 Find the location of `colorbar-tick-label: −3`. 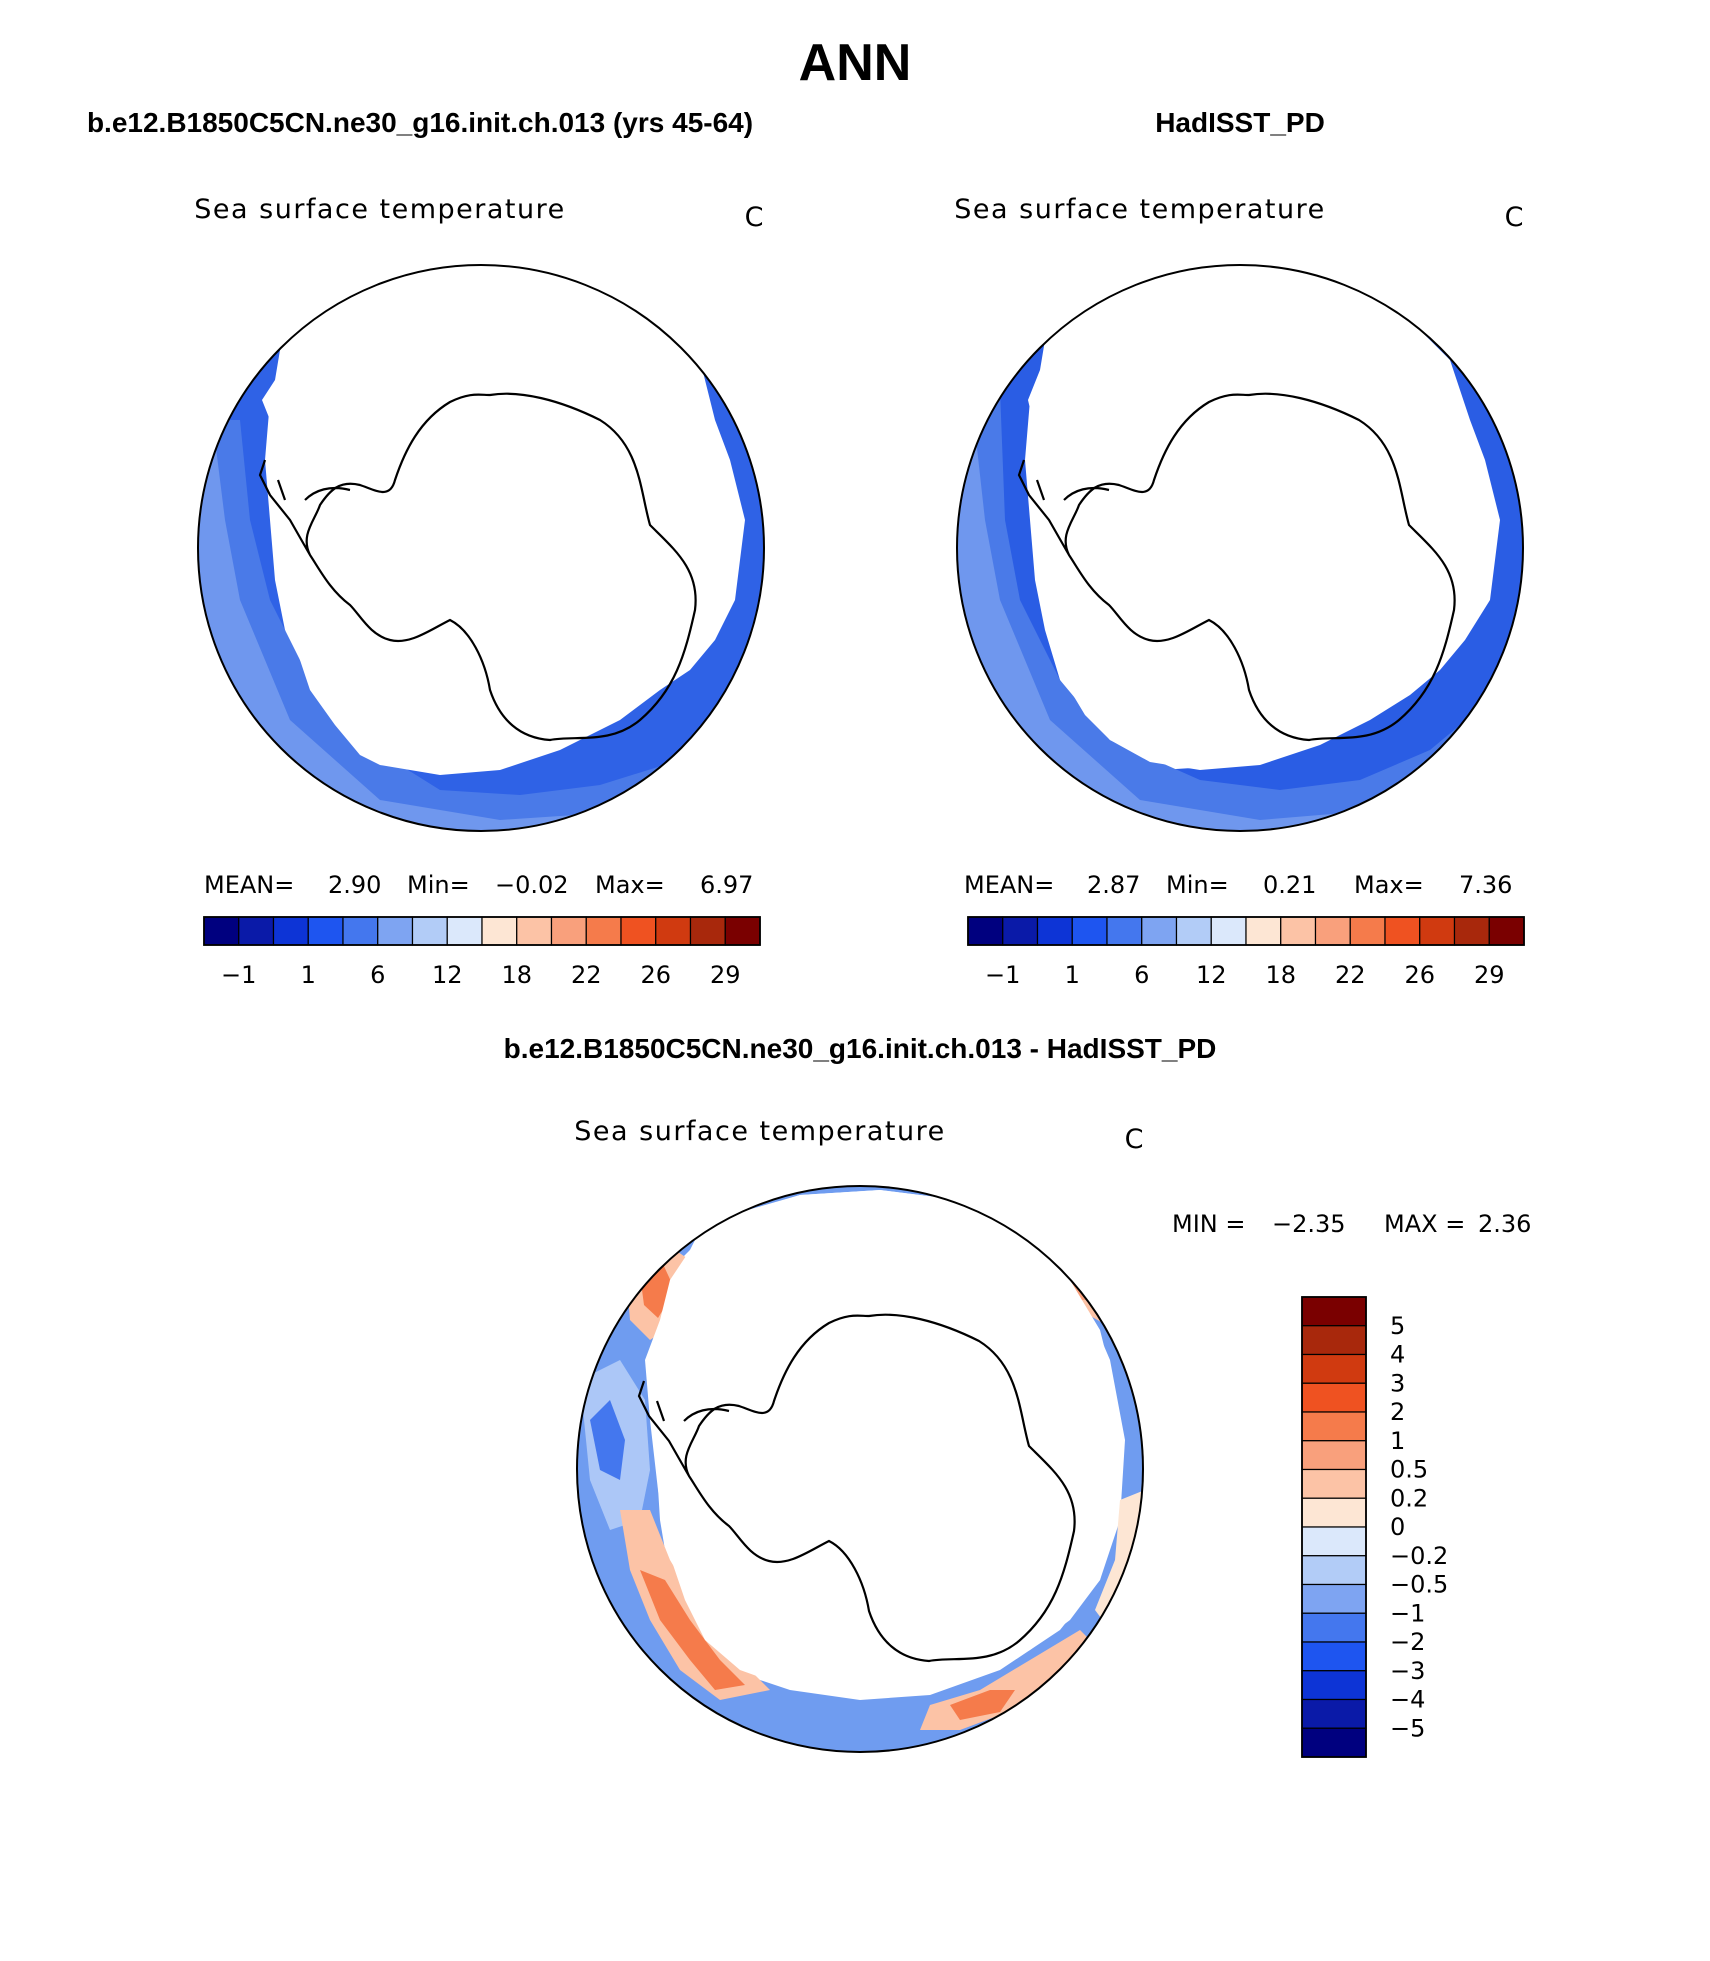

colorbar-tick-label: −3 is located at coordinates (1407, 1671).